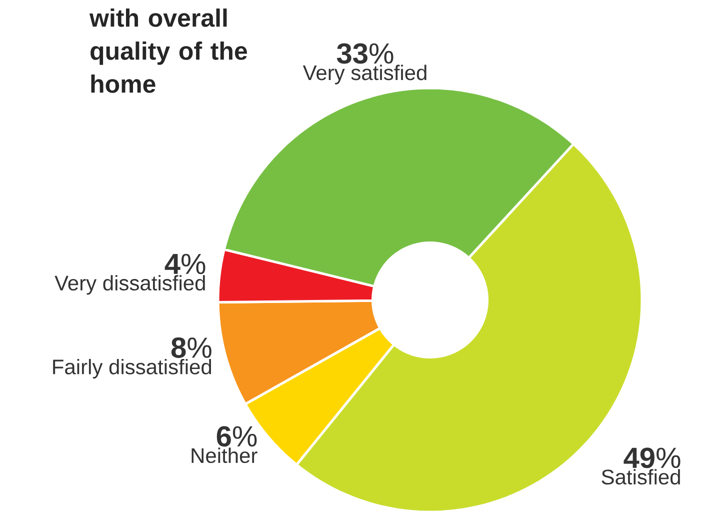 This screenshot has width=706, height=517. Describe the element at coordinates (225, 456) in the screenshot. I see `slice-label: Neither` at that location.